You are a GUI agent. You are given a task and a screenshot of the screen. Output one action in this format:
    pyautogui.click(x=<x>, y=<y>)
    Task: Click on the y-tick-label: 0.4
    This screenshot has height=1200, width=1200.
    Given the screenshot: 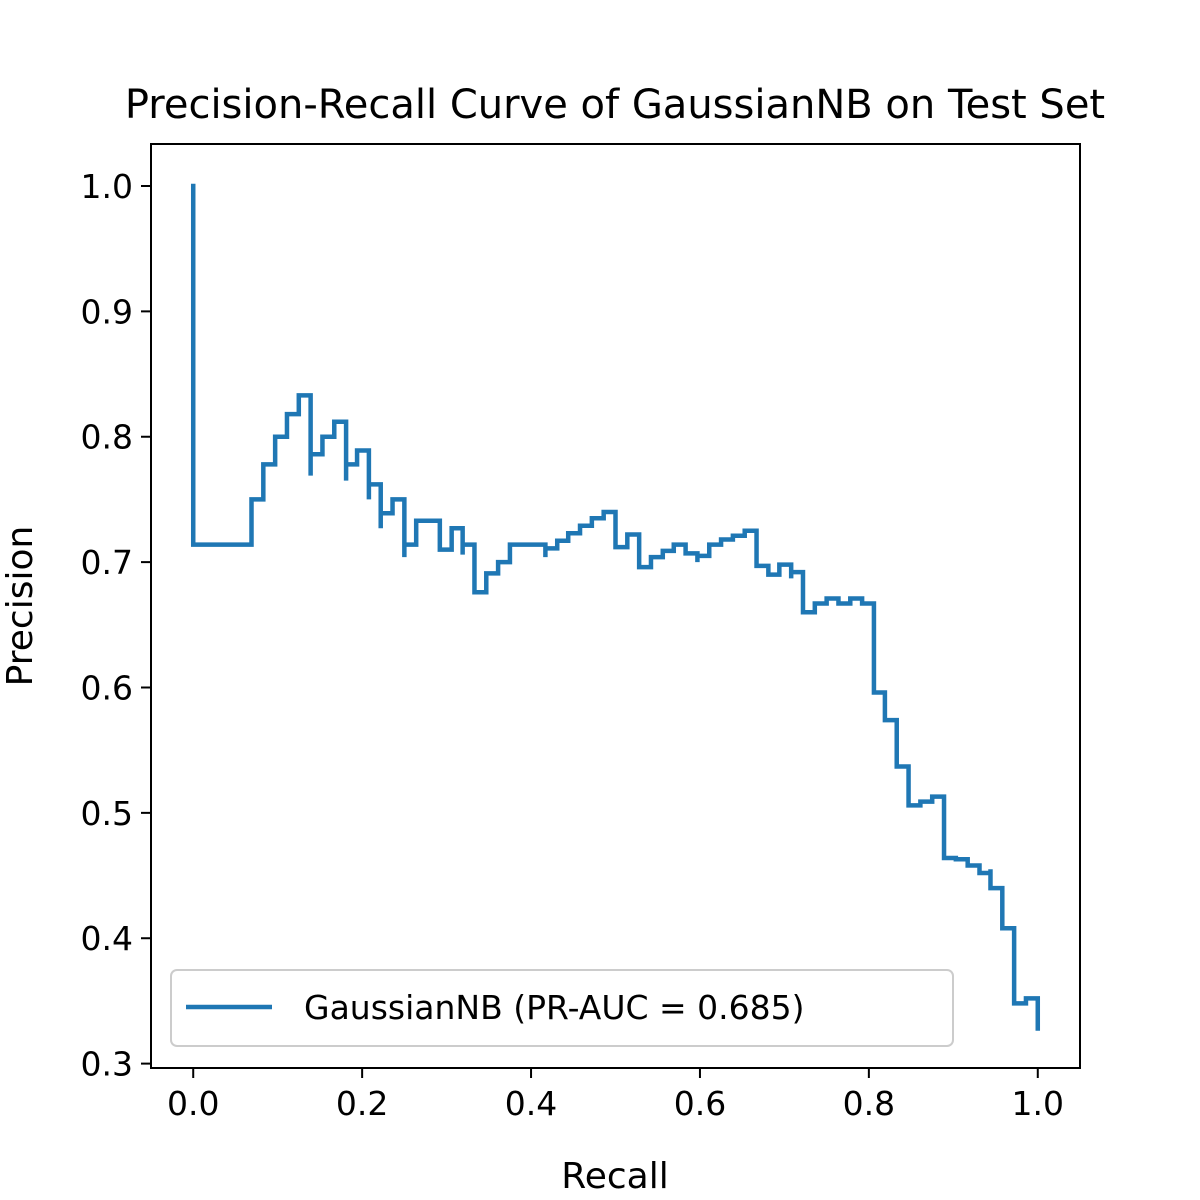 What is the action you would take?
    pyautogui.click(x=107, y=938)
    